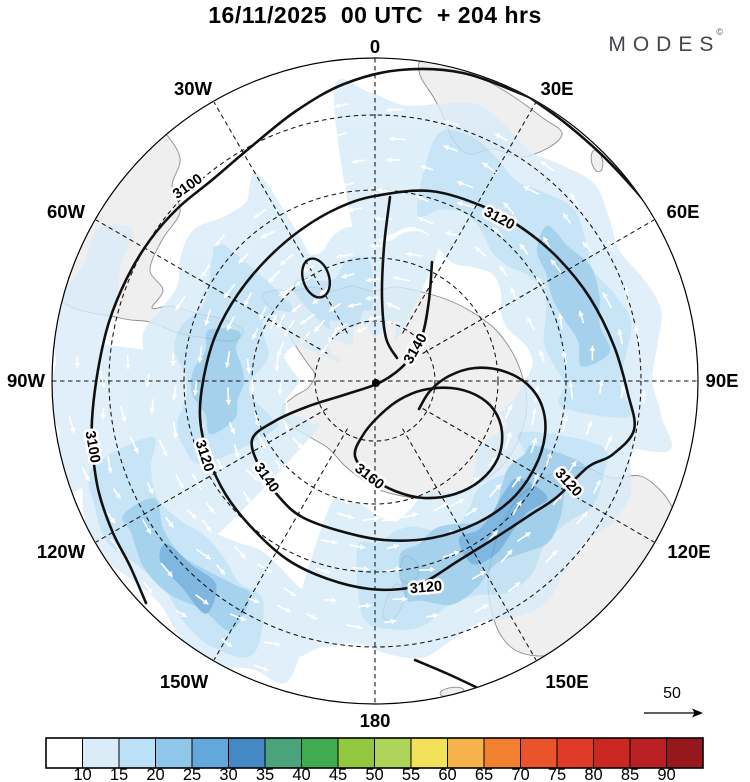 The image size is (750, 782). I want to click on colorbar-tick-label: 85, so click(630, 774).